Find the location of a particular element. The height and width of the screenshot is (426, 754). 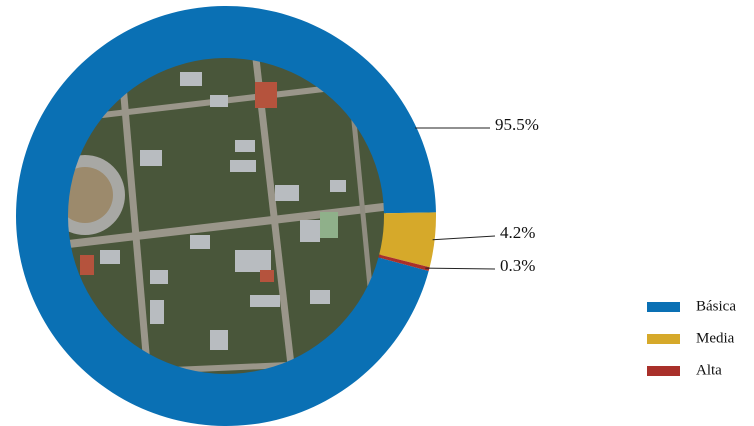

data-label: 4.2% is located at coordinates (517, 232).